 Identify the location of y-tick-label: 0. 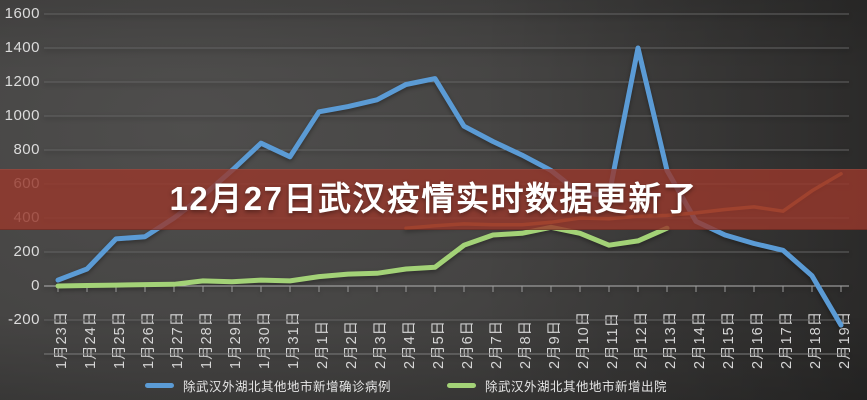
(35, 285).